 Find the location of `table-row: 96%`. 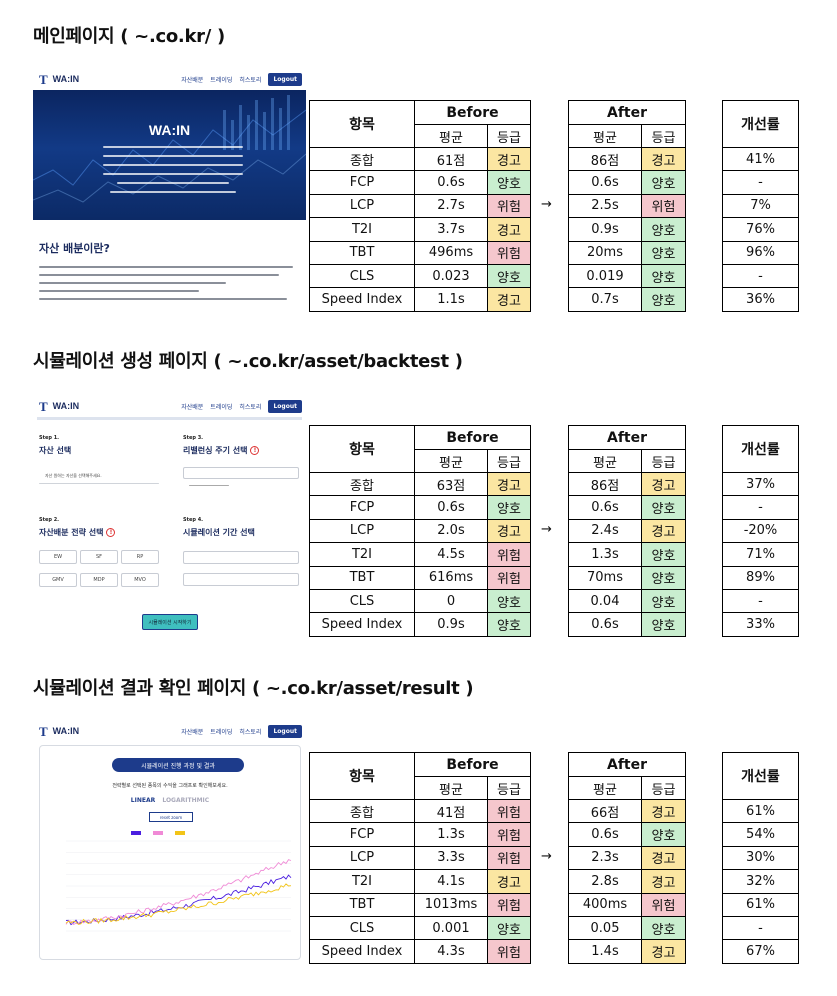

table-row: 96% is located at coordinates (760, 252).